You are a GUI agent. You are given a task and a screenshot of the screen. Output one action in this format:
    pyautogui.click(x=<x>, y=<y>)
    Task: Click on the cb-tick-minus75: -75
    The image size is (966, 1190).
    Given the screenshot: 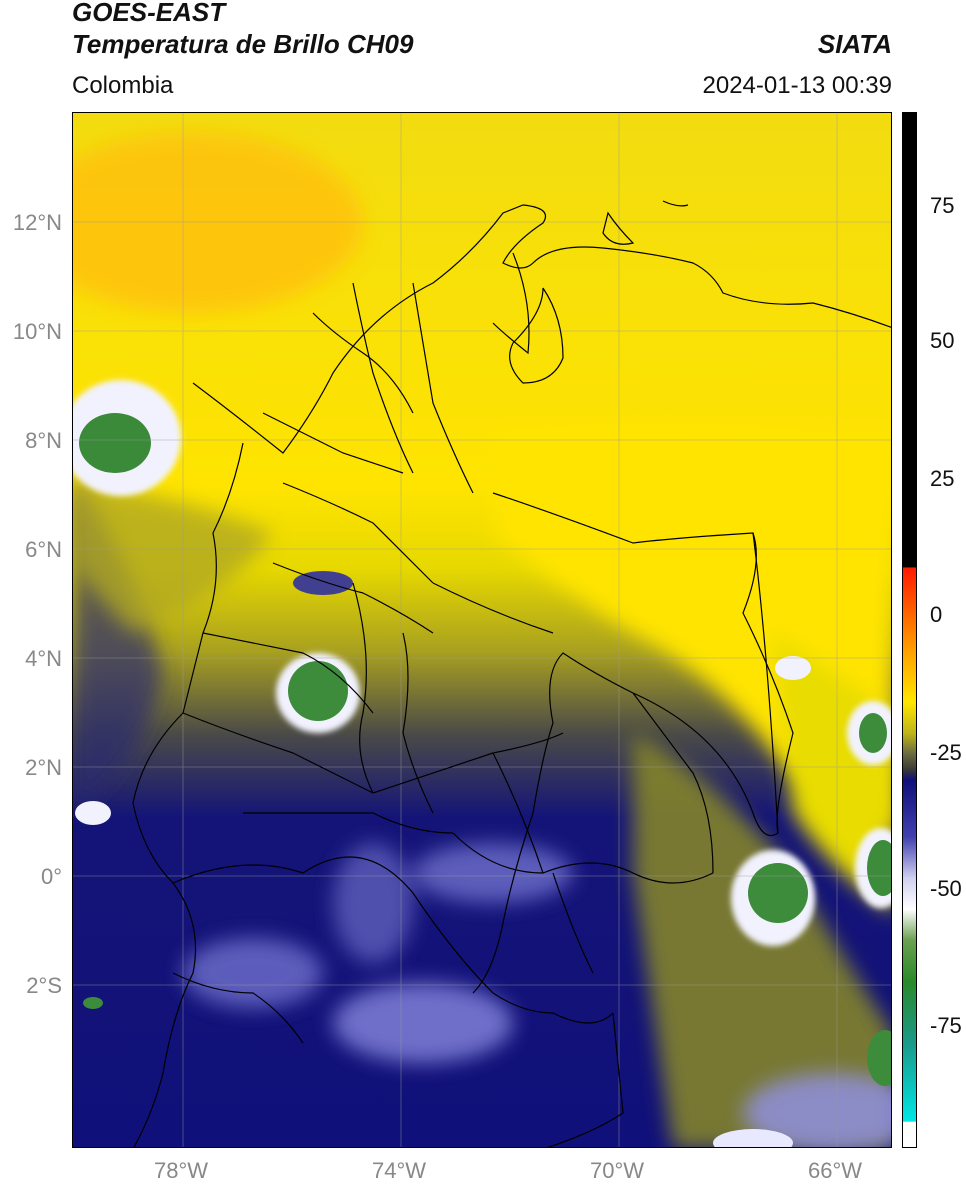 What is the action you would take?
    pyautogui.click(x=946, y=1025)
    